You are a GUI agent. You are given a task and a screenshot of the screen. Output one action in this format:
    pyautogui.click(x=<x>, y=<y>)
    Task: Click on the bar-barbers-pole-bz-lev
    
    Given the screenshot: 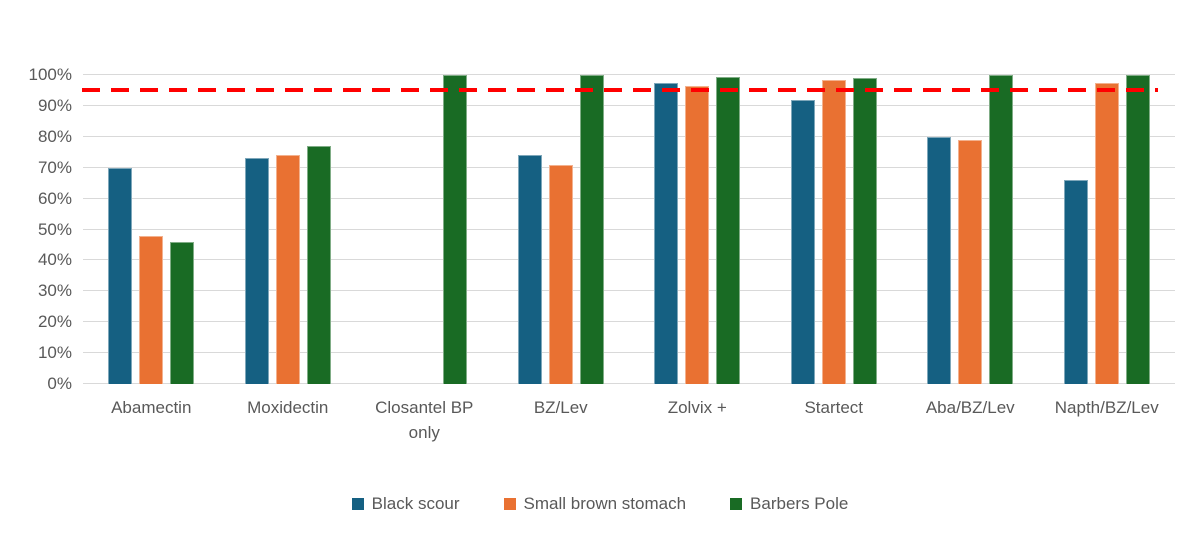 What is the action you would take?
    pyautogui.click(x=591, y=229)
    